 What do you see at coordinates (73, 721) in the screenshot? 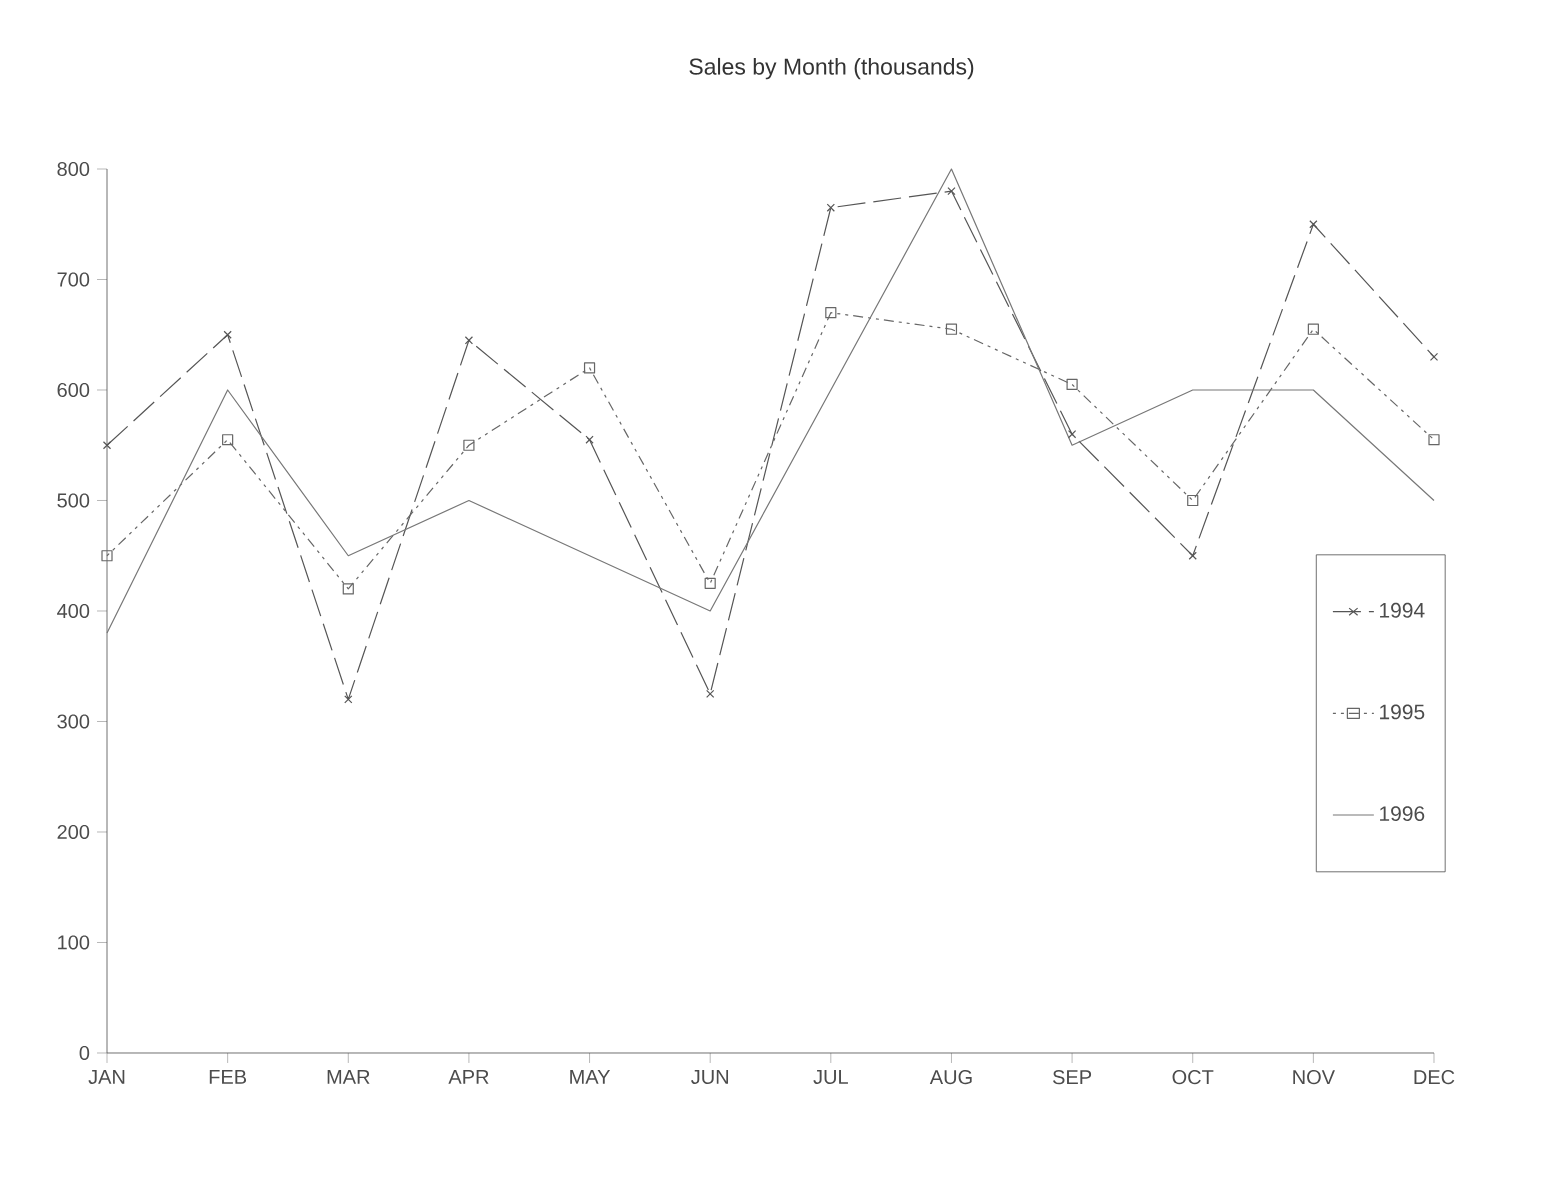
I see `y-tick-label: 300` at bounding box center [73, 721].